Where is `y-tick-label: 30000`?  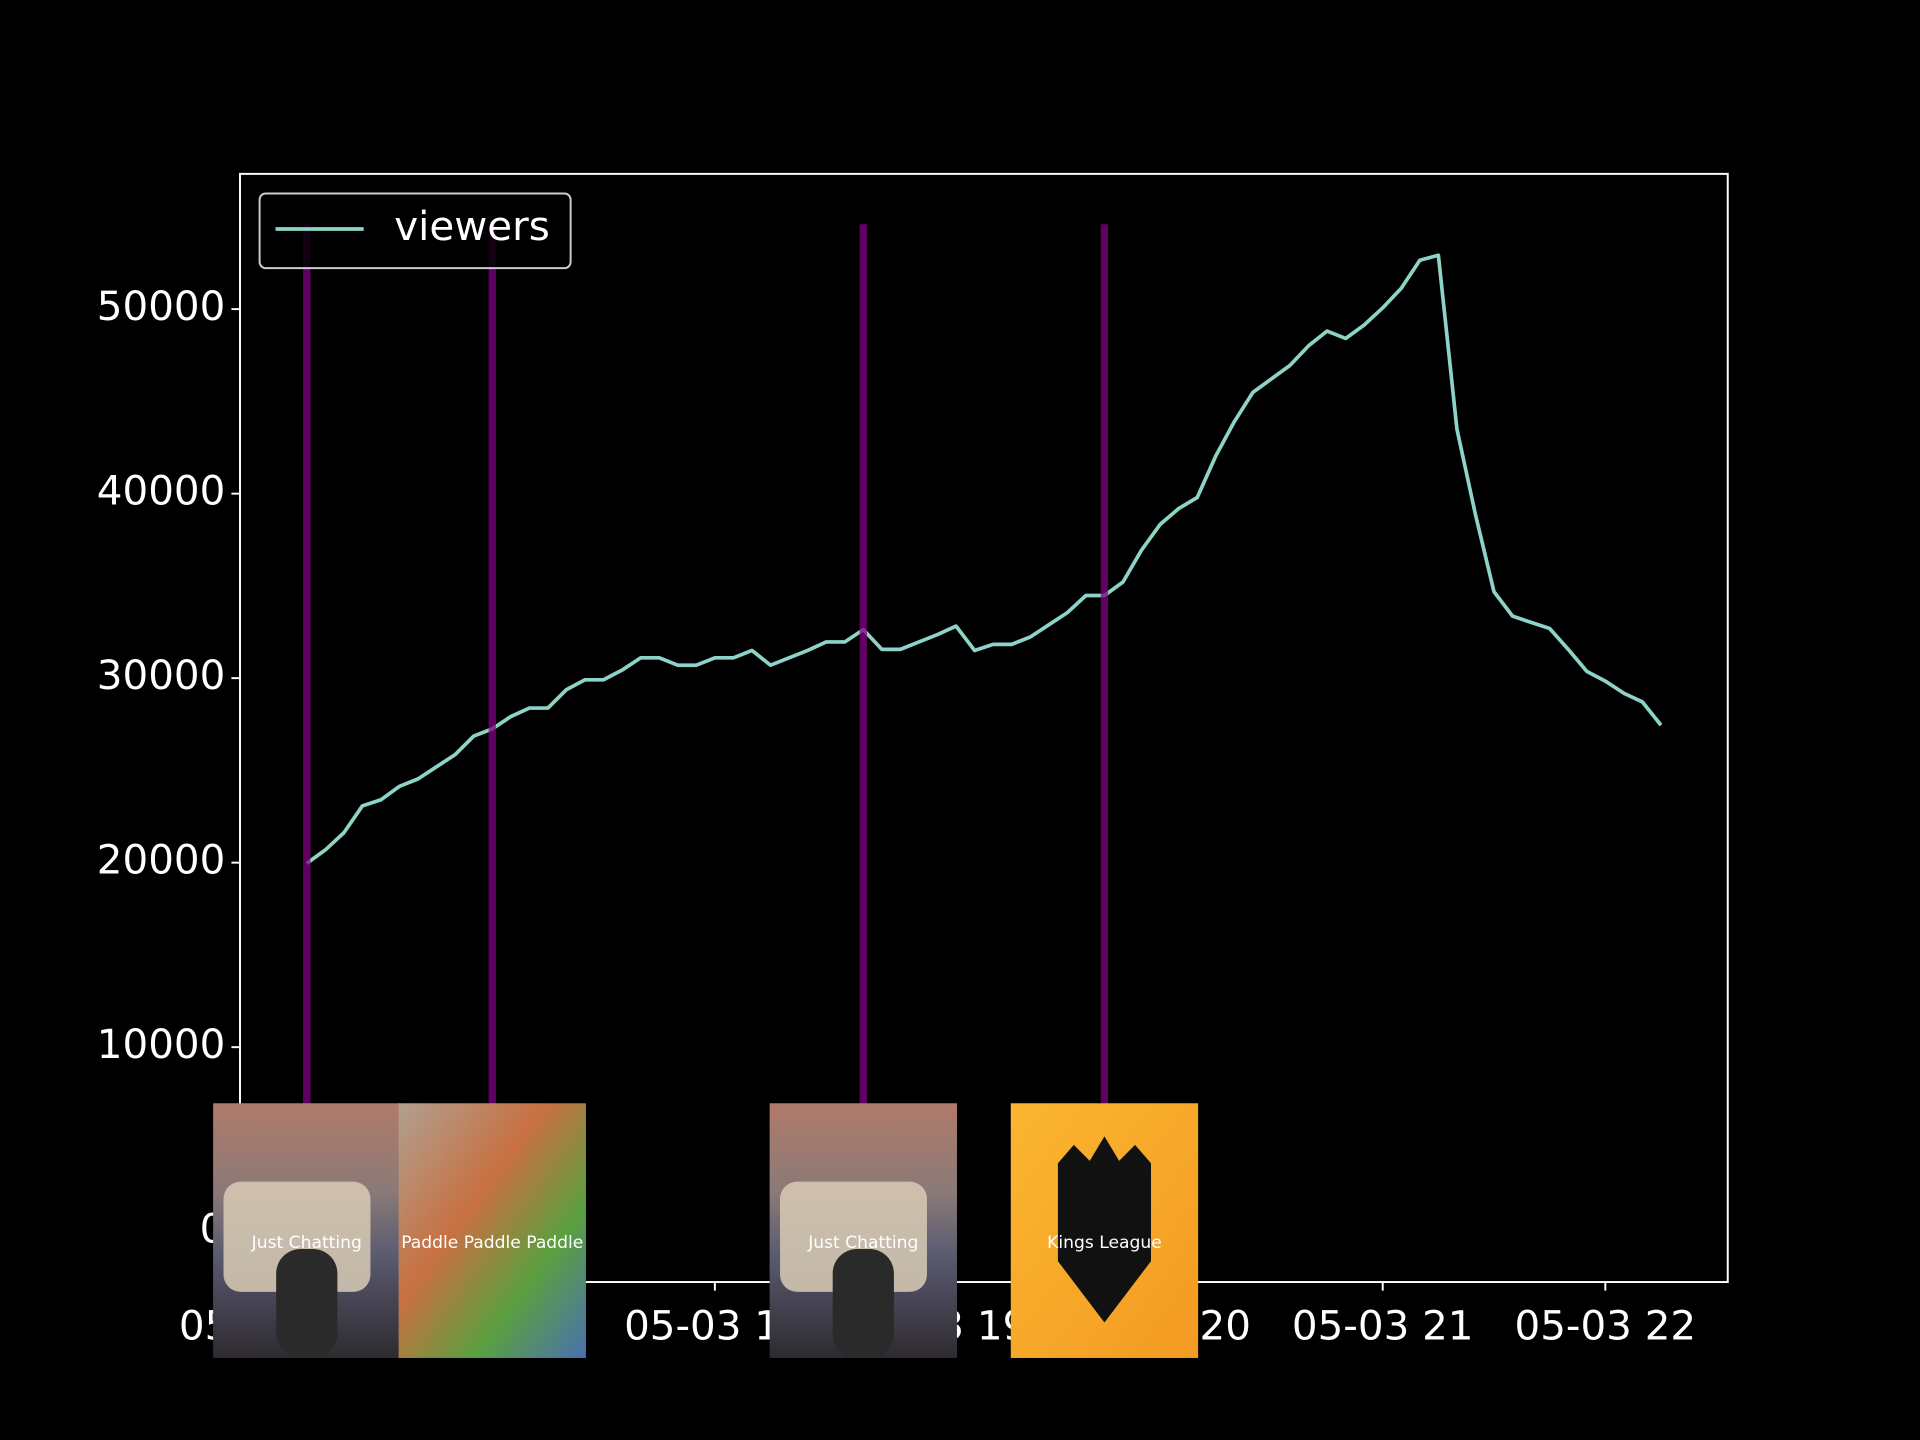
y-tick-label: 30000 is located at coordinates (161, 675).